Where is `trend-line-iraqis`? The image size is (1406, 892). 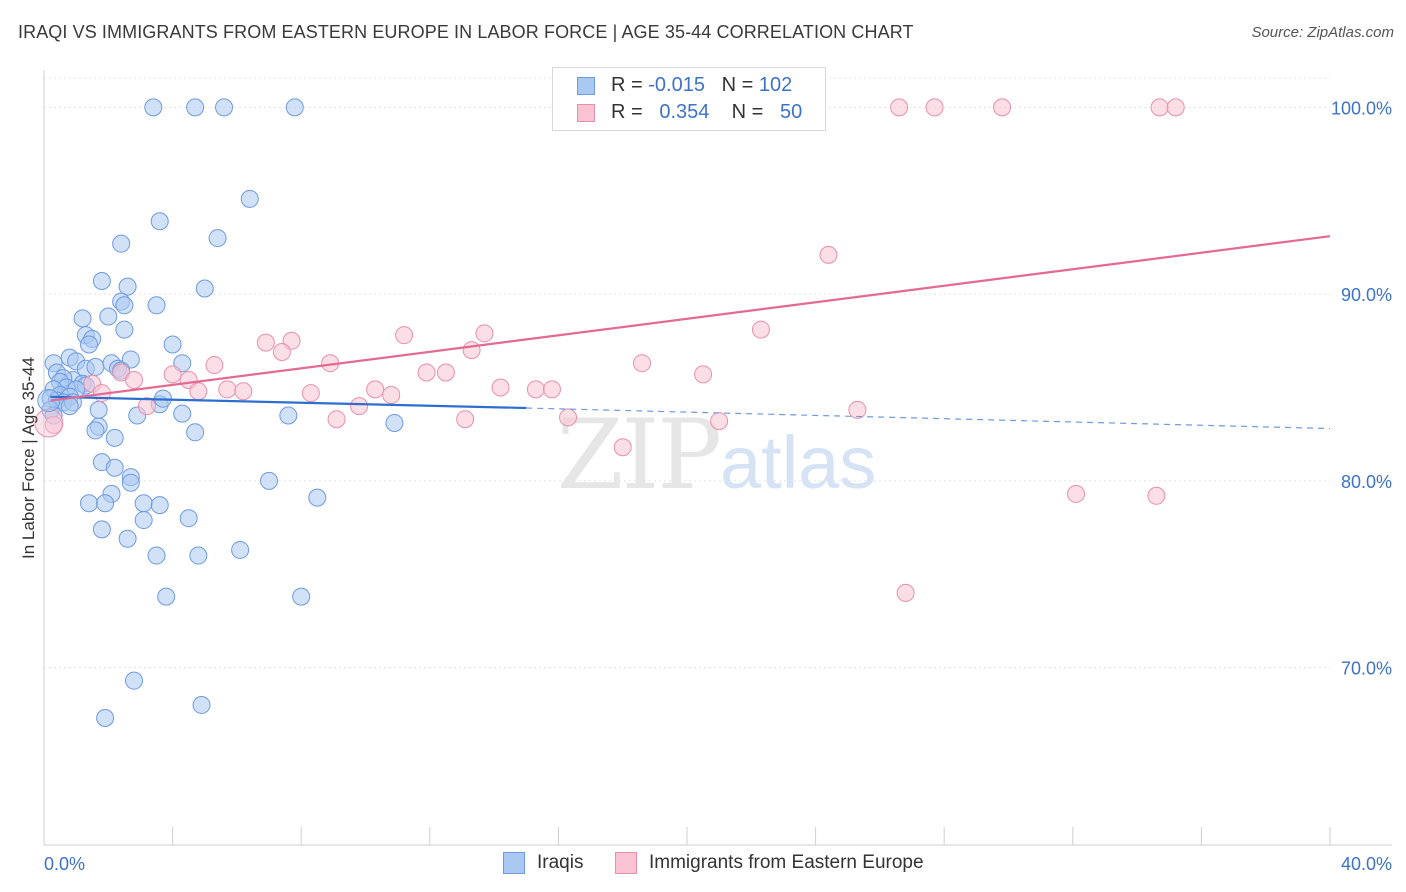
trend-line-iraqis is located at coordinates (288, 402).